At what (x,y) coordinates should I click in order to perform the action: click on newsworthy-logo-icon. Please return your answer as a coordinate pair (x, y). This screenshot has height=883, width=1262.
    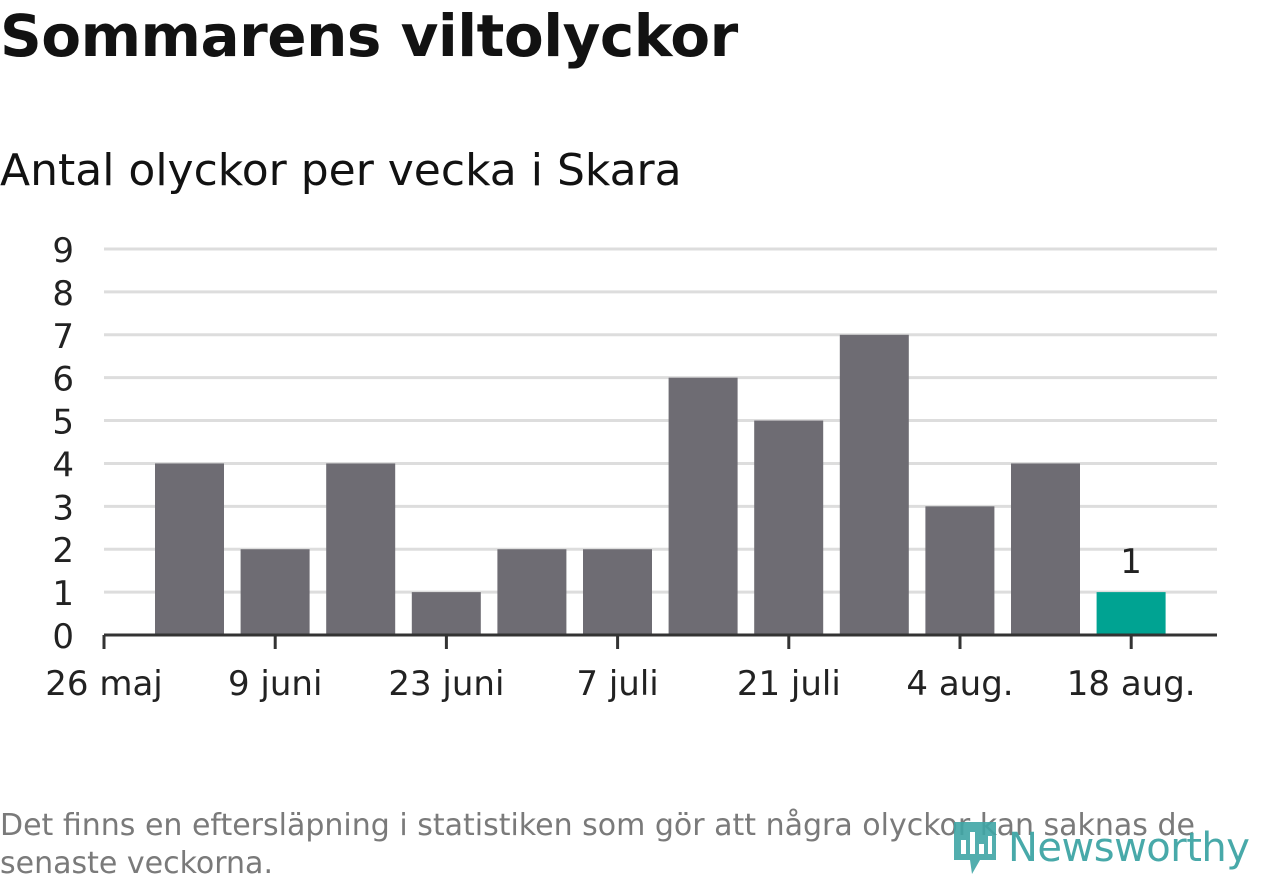
    Looking at the image, I should click on (975, 848).